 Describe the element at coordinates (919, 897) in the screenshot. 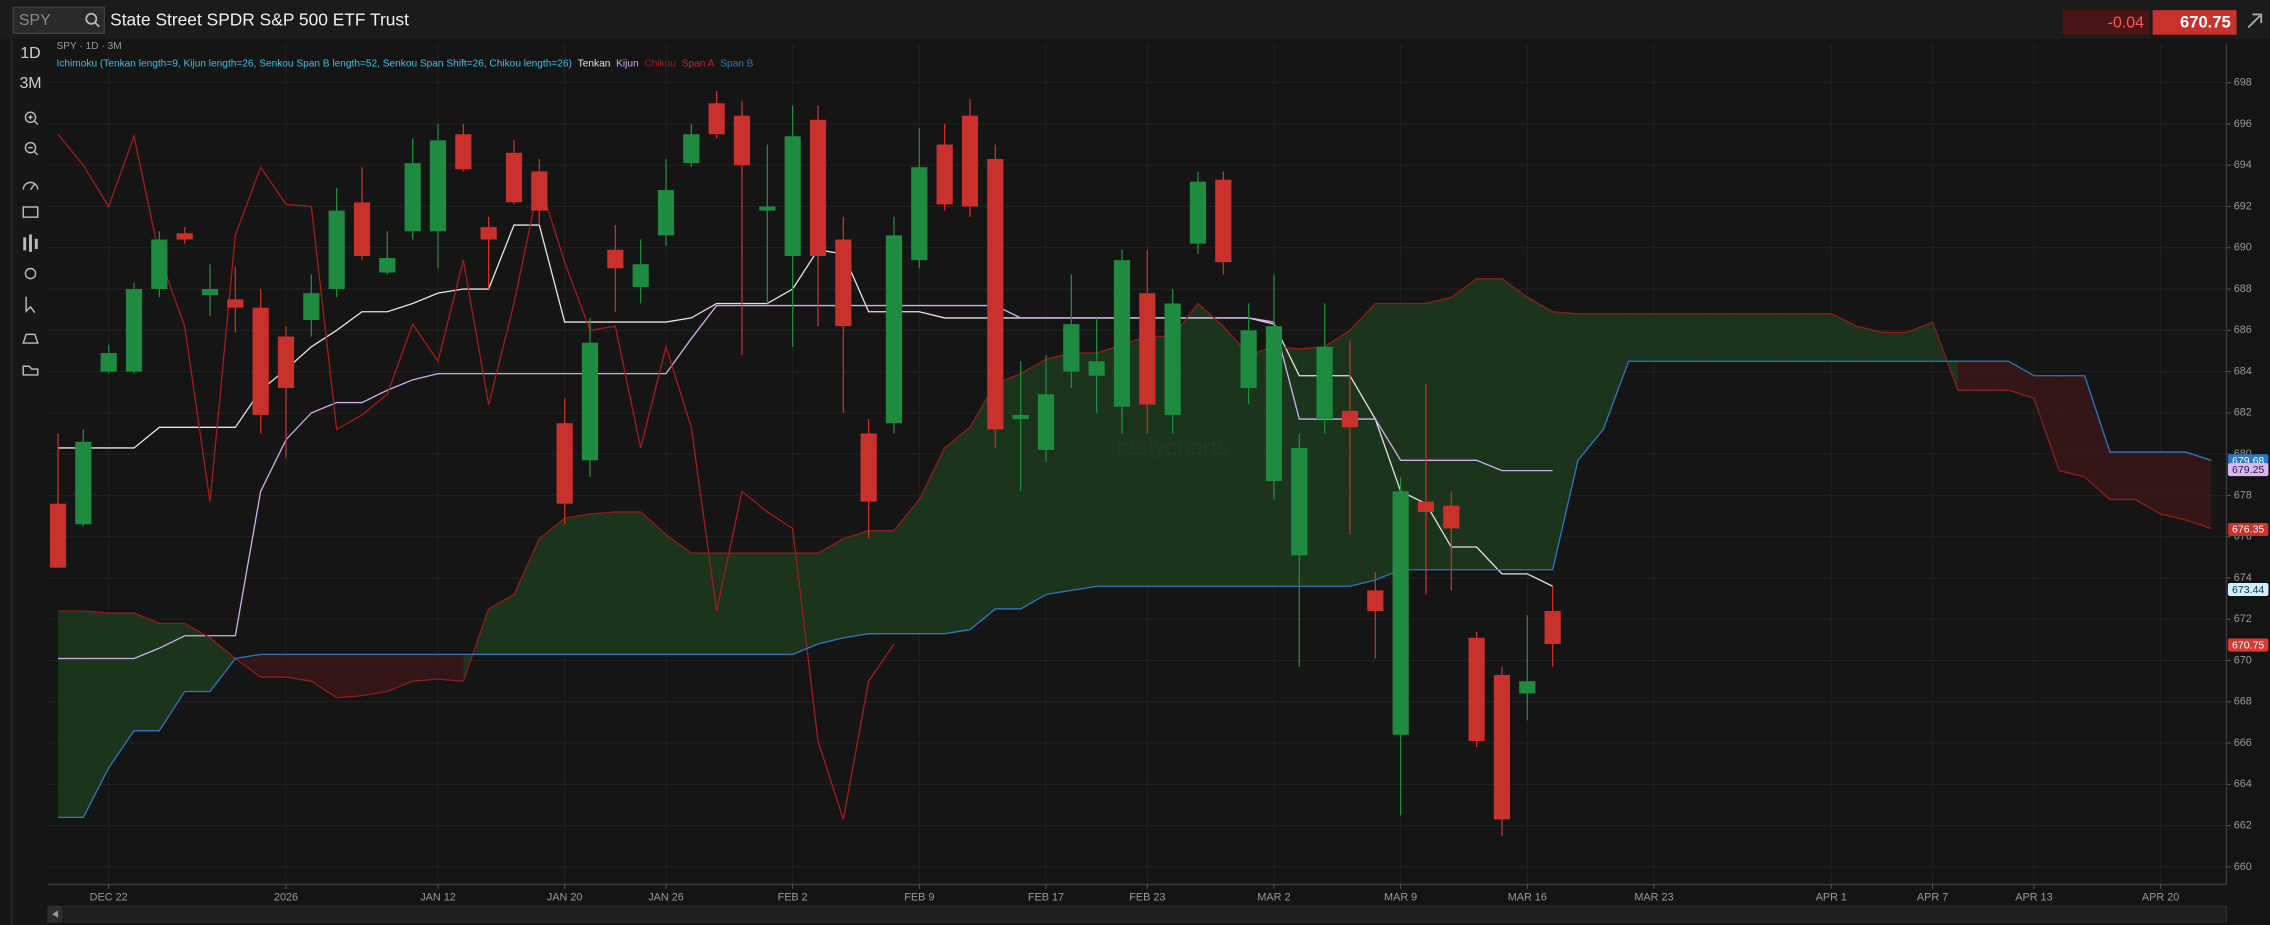

I see `x-tick-label: FEB 9` at that location.